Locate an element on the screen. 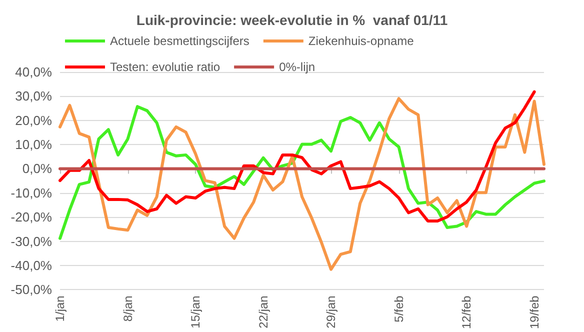 The image size is (584, 332). x-tick-label: 29/jan is located at coordinates (331, 312).